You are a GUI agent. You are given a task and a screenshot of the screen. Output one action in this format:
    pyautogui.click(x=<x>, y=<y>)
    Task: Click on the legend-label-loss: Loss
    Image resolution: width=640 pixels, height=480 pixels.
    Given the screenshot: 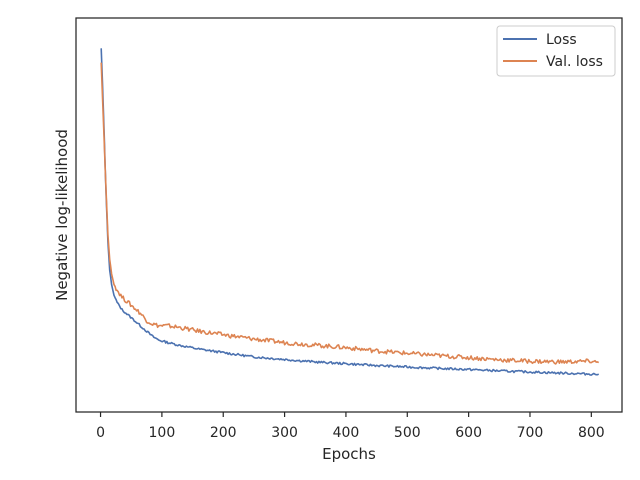 What is the action you would take?
    pyautogui.click(x=561, y=40)
    